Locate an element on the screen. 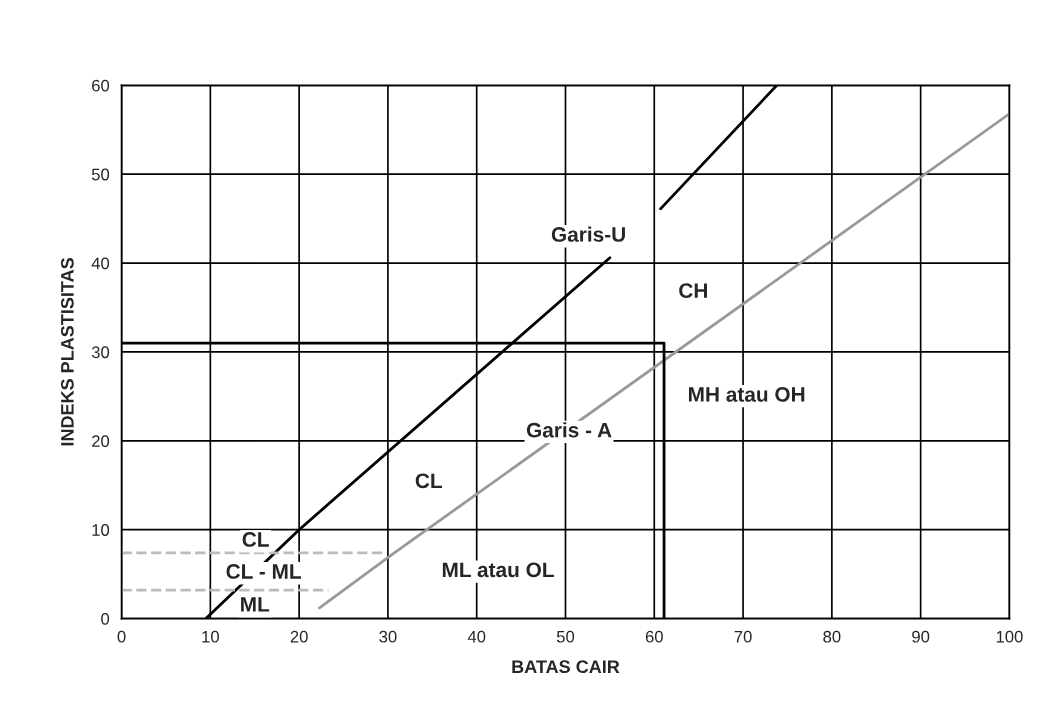  y-tick-label: 30 is located at coordinates (100, 352).